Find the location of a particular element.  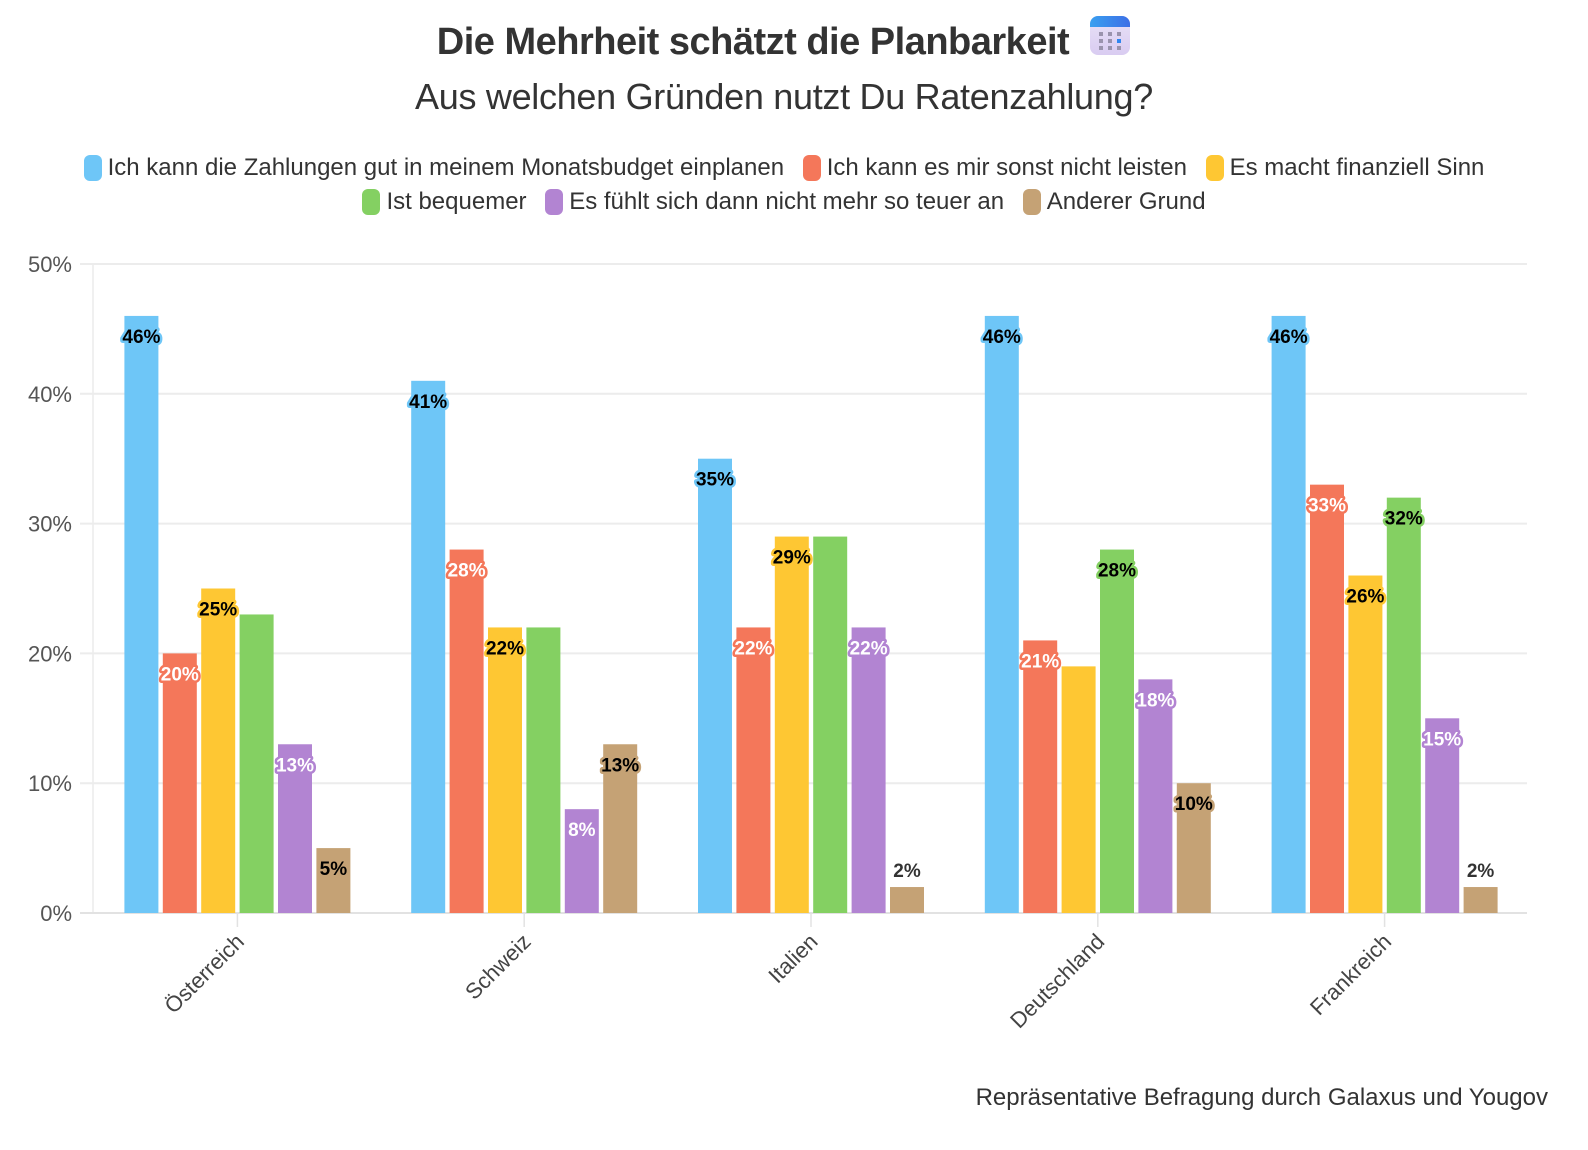

data-label: 20% is located at coordinates (180, 674).